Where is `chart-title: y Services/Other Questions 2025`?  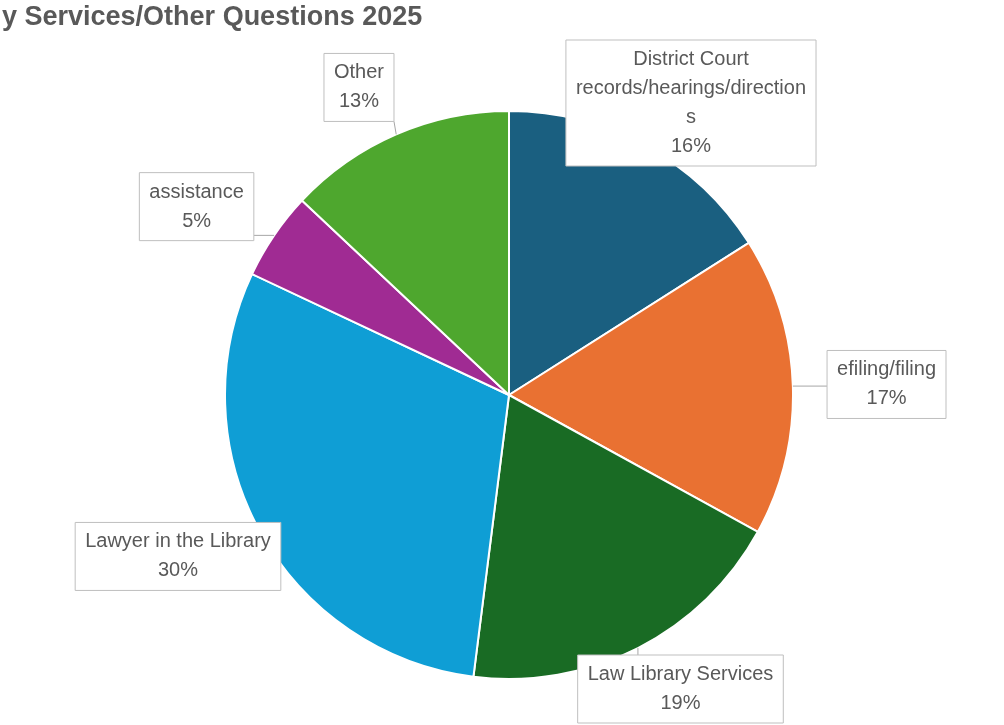
chart-title: y Services/Other Questions 2025 is located at coordinates (212, 15).